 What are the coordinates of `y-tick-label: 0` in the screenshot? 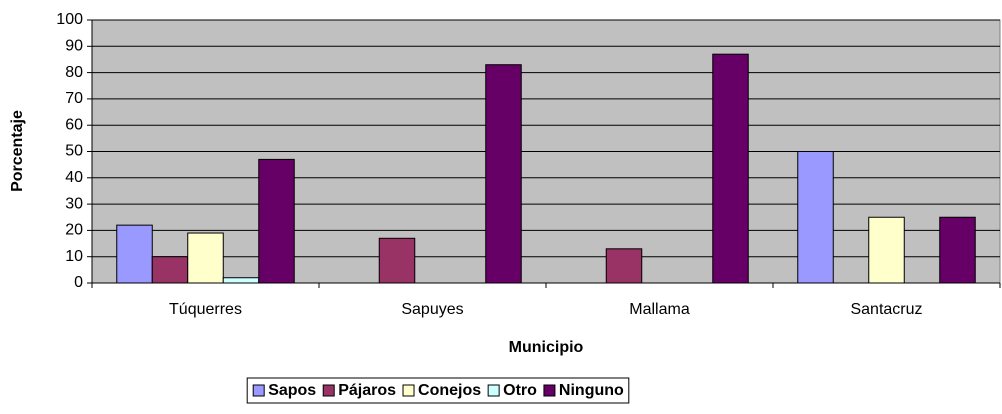 It's located at (78, 282).